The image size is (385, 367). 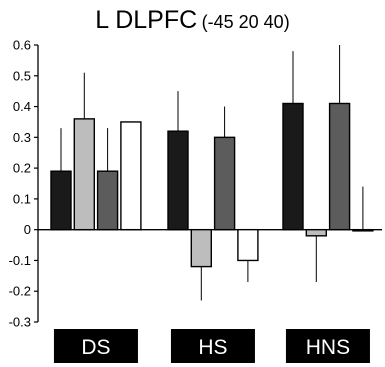 What do you see at coordinates (22, 75) in the screenshot?
I see `y-tick-label: 0.5` at bounding box center [22, 75].